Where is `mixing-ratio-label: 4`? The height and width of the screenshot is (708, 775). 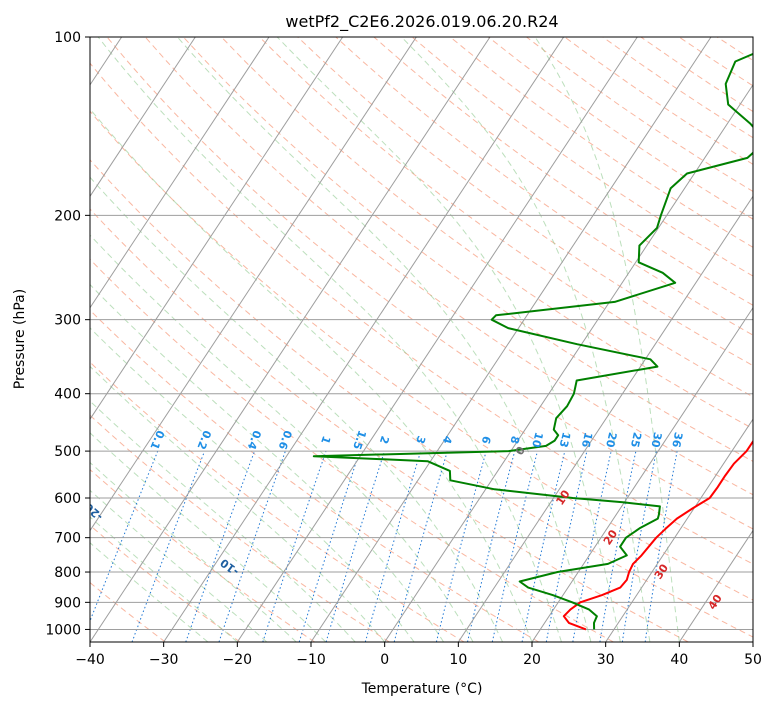
mixing-ratio-label: 4 is located at coordinates (447, 439).